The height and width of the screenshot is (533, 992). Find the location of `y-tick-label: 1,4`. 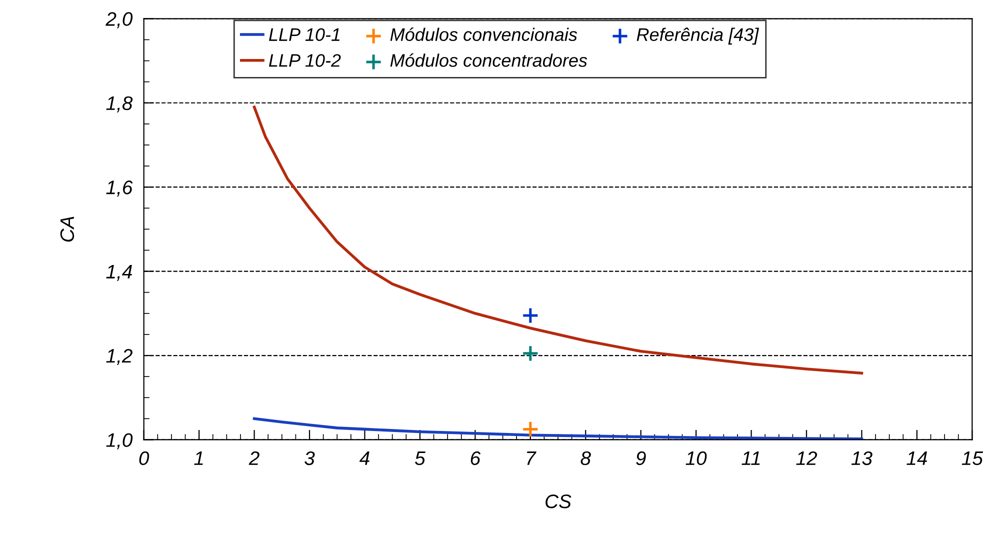

y-tick-label: 1,4 is located at coordinates (119, 272).